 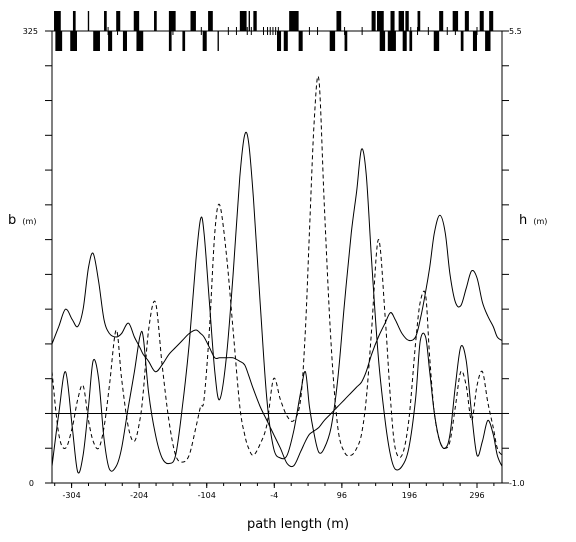 I want to click on y-left-max-label: 325, so click(x=30, y=31).